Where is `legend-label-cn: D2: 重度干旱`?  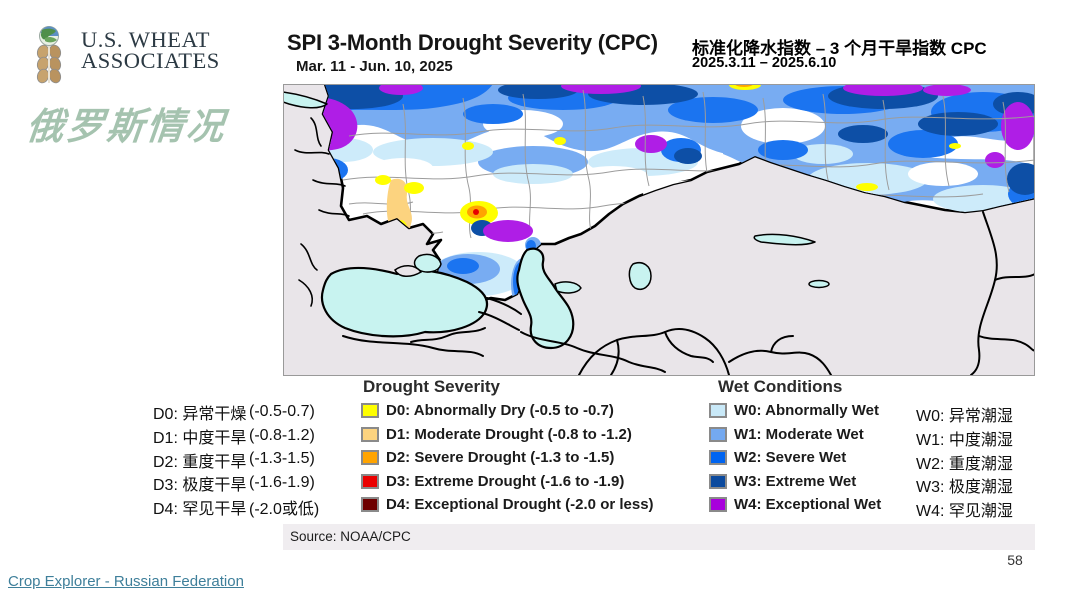 legend-label-cn: D2: 重度干旱 is located at coordinates (200, 462).